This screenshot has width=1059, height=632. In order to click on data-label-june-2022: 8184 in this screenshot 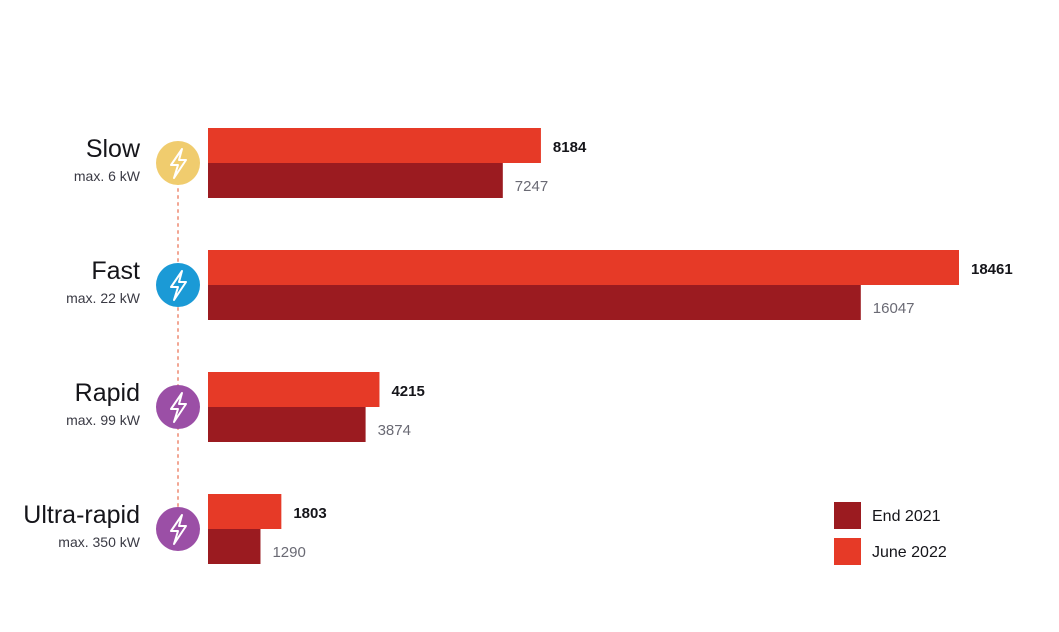, I will do `click(570, 147)`.